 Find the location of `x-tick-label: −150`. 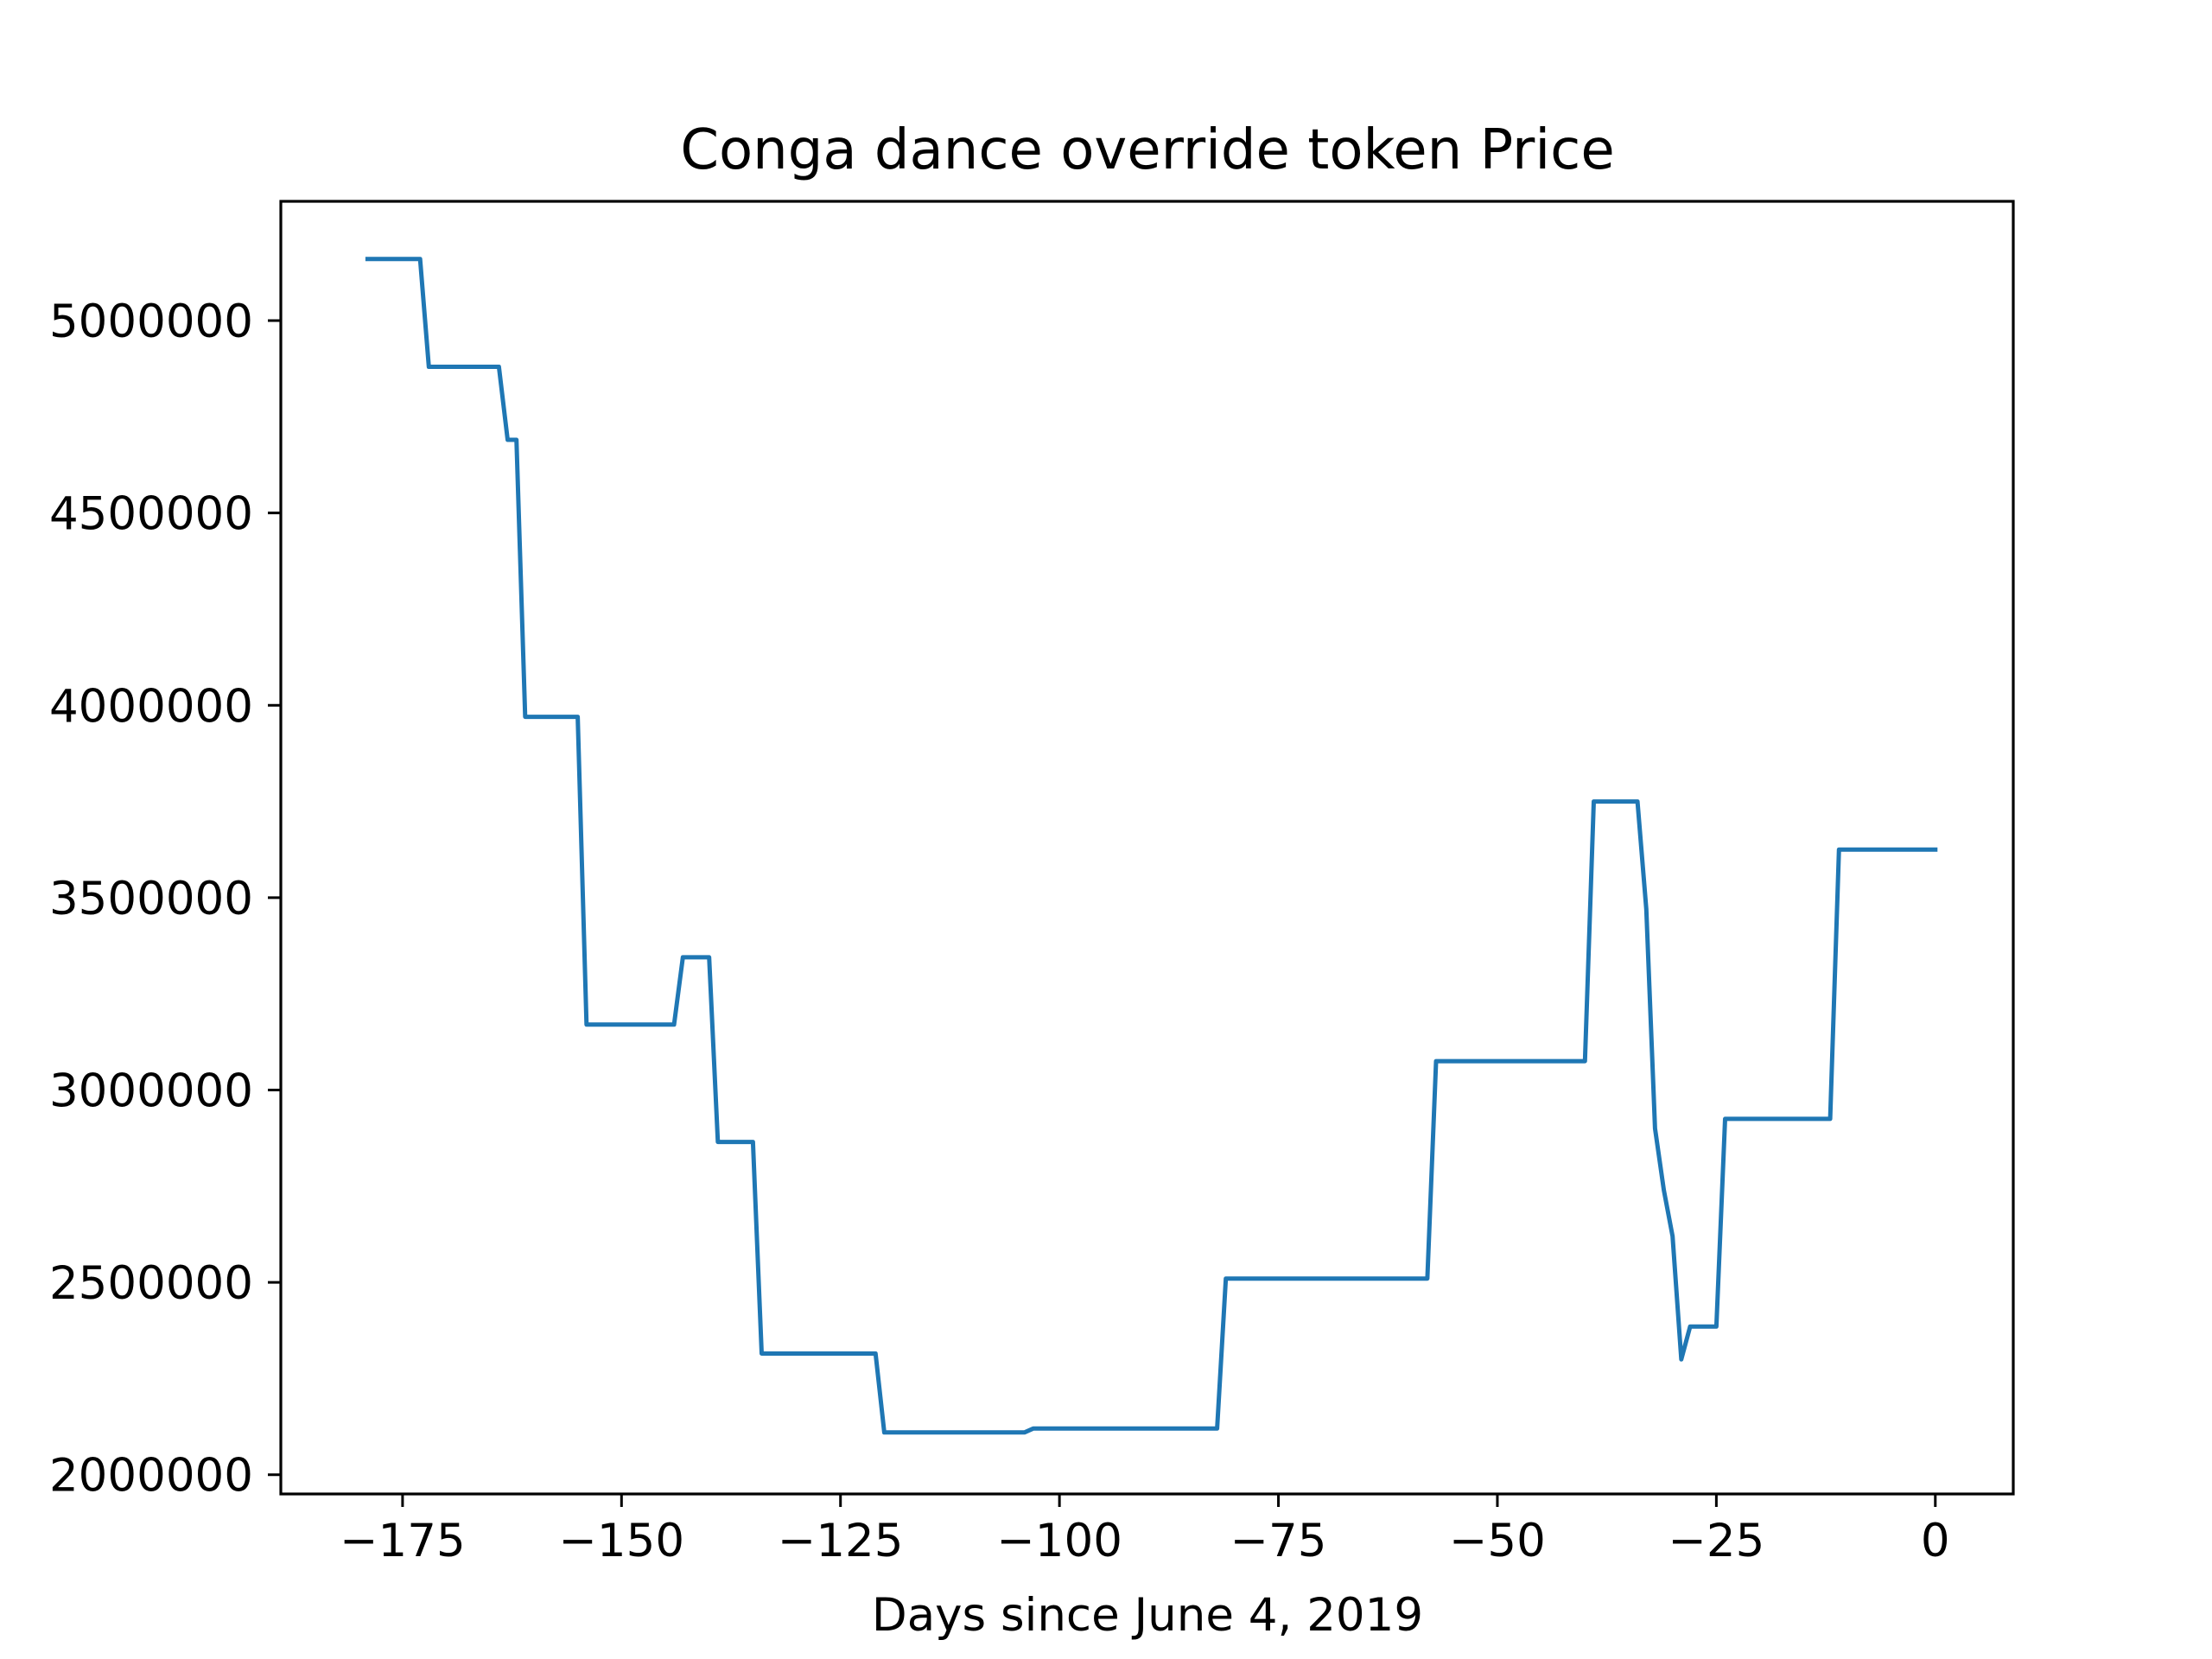

x-tick-label: −150 is located at coordinates (622, 1541).